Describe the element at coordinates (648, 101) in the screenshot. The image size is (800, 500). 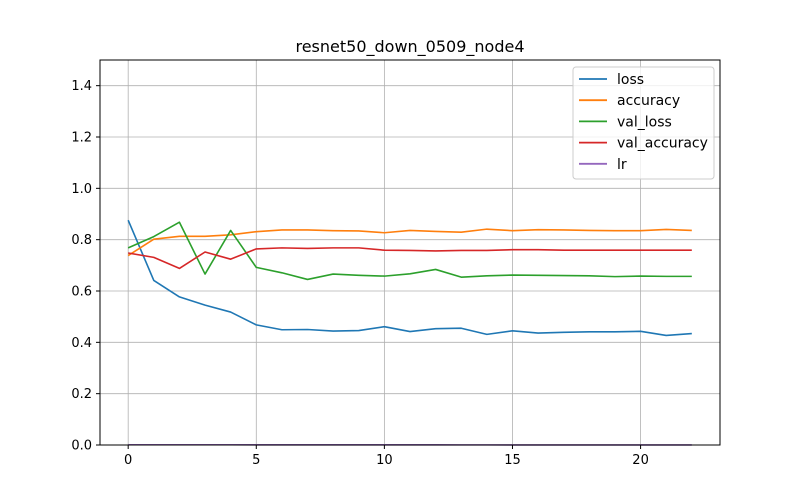
I see `legend-label: accuracy` at that location.